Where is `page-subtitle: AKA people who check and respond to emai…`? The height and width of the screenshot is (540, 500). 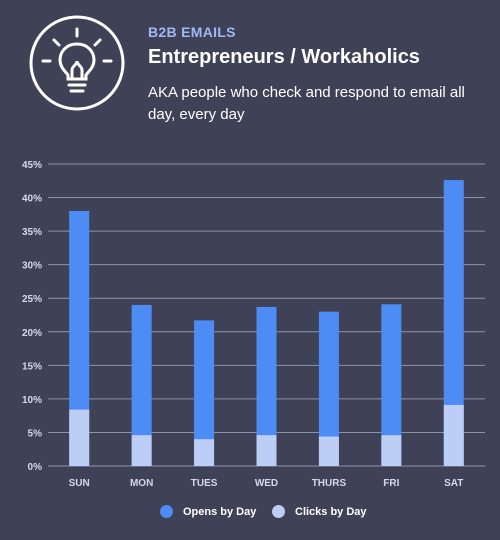
page-subtitle: AKA people who check and respond to emai… is located at coordinates (306, 103).